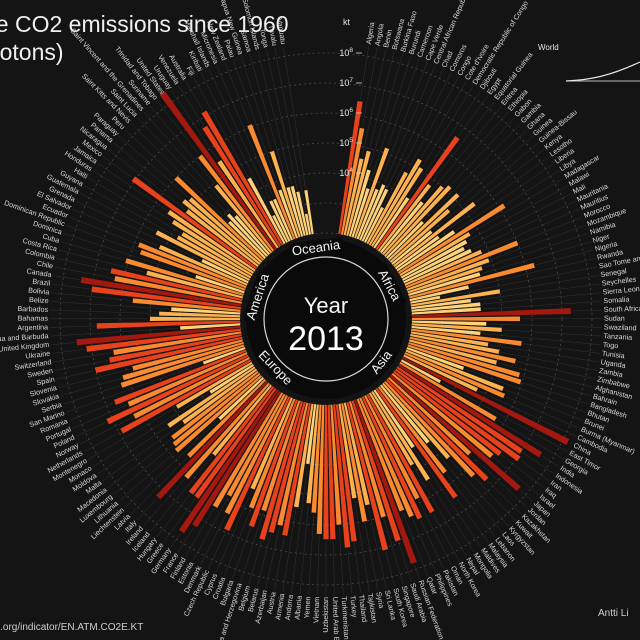  Describe the element at coordinates (353, 606) in the screenshot. I see `country-label: Turkey` at that location.